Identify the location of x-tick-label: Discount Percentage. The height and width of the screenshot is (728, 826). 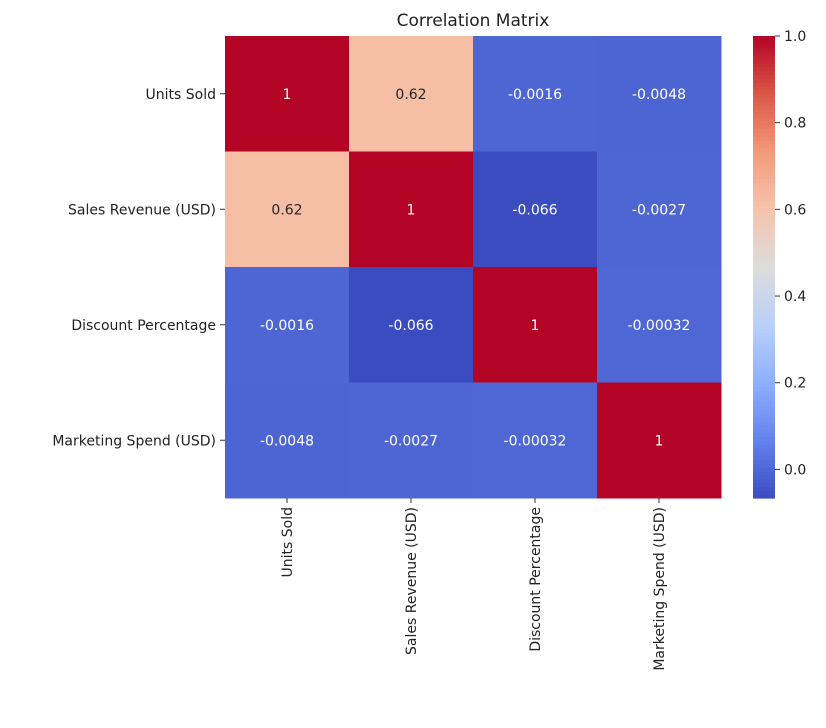
(536, 579).